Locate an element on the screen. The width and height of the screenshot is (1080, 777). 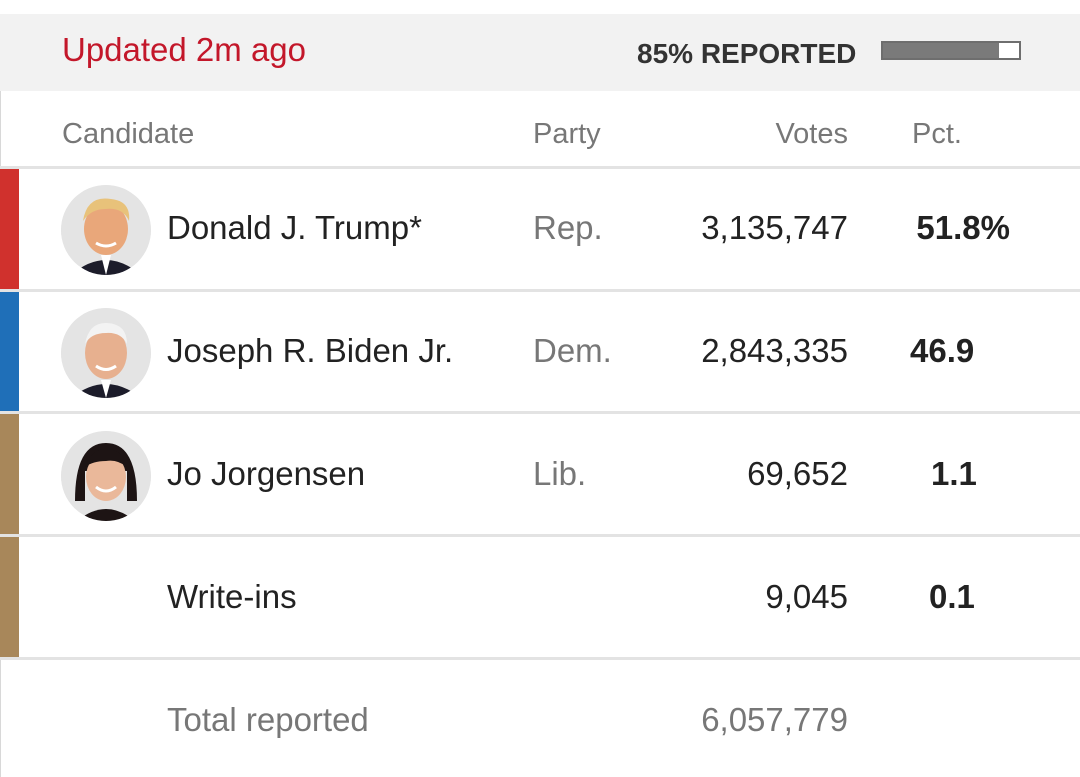
reported-progress-bar is located at coordinates (951, 50).